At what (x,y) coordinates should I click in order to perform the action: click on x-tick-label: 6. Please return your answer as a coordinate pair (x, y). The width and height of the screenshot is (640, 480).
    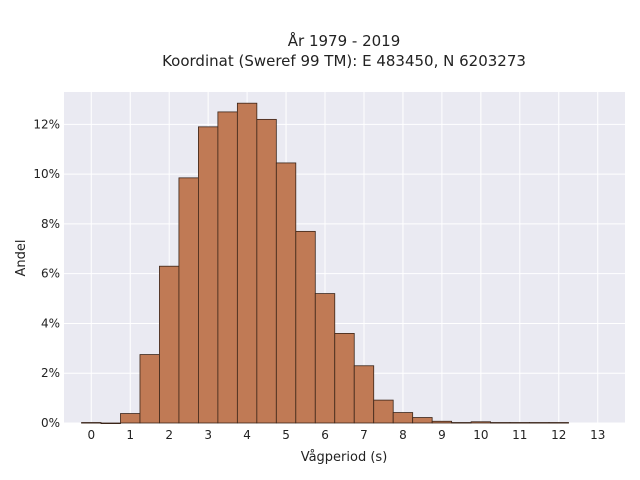
    Looking at the image, I should click on (325, 435).